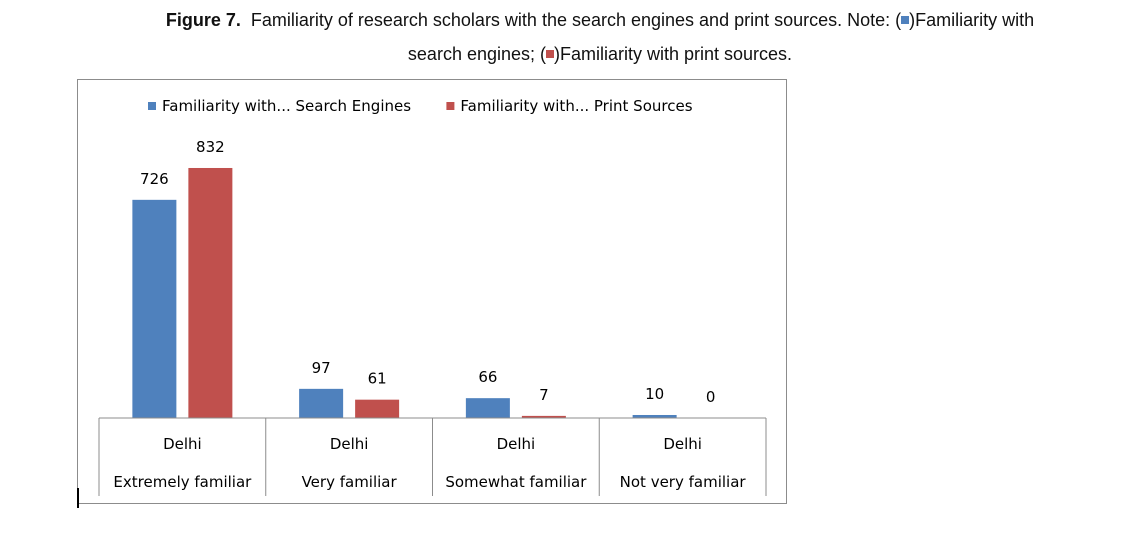  Describe the element at coordinates (905, 20) in the screenshot. I see `caption-swatch-blue` at that location.